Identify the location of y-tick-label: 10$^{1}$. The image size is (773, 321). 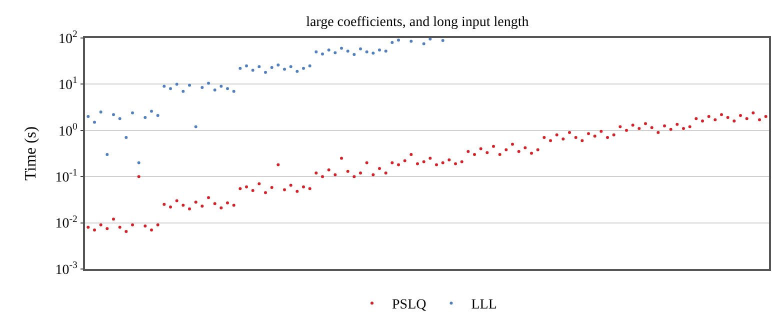
(68, 84).